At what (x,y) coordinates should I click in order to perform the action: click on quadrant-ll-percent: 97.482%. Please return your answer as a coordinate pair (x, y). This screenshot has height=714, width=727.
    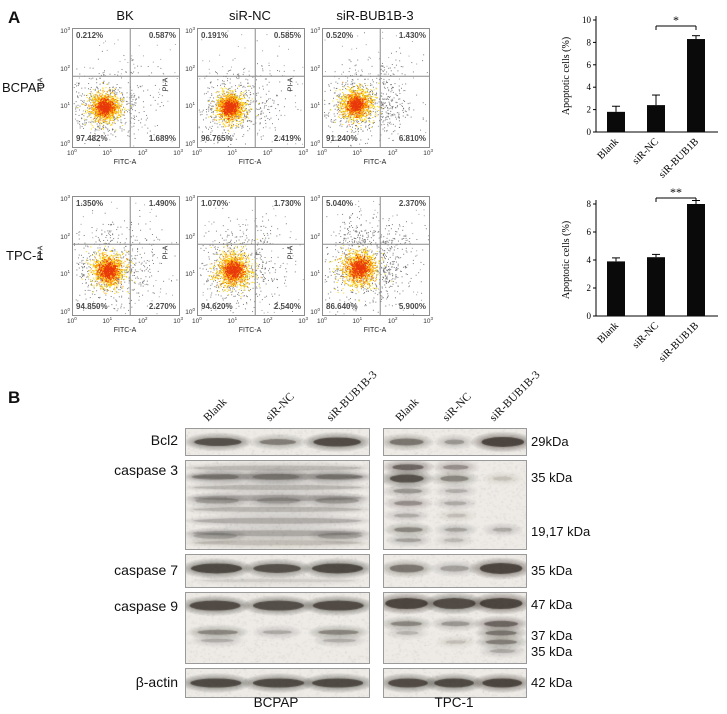
    Looking at the image, I should click on (92, 138).